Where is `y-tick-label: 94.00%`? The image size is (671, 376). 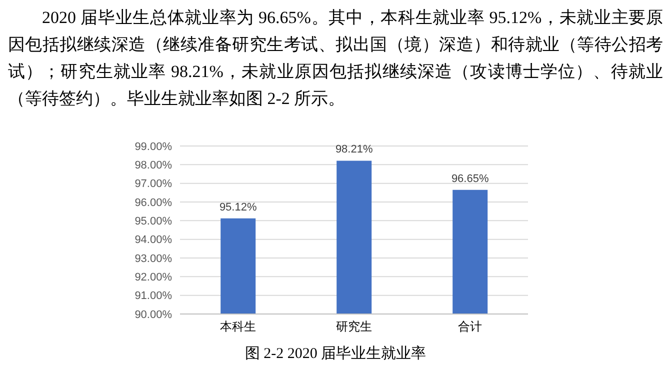 y-tick-label: 94.00% is located at coordinates (153, 240).